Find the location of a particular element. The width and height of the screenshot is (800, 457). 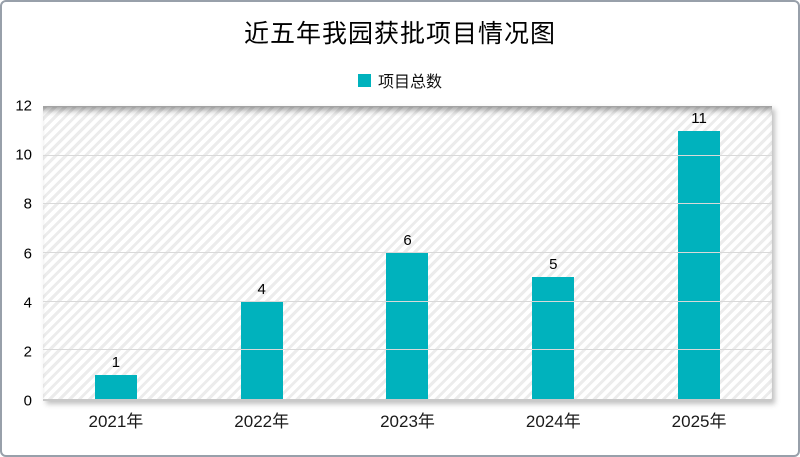

bar-cell-2025年: 11 is located at coordinates (699, 253).